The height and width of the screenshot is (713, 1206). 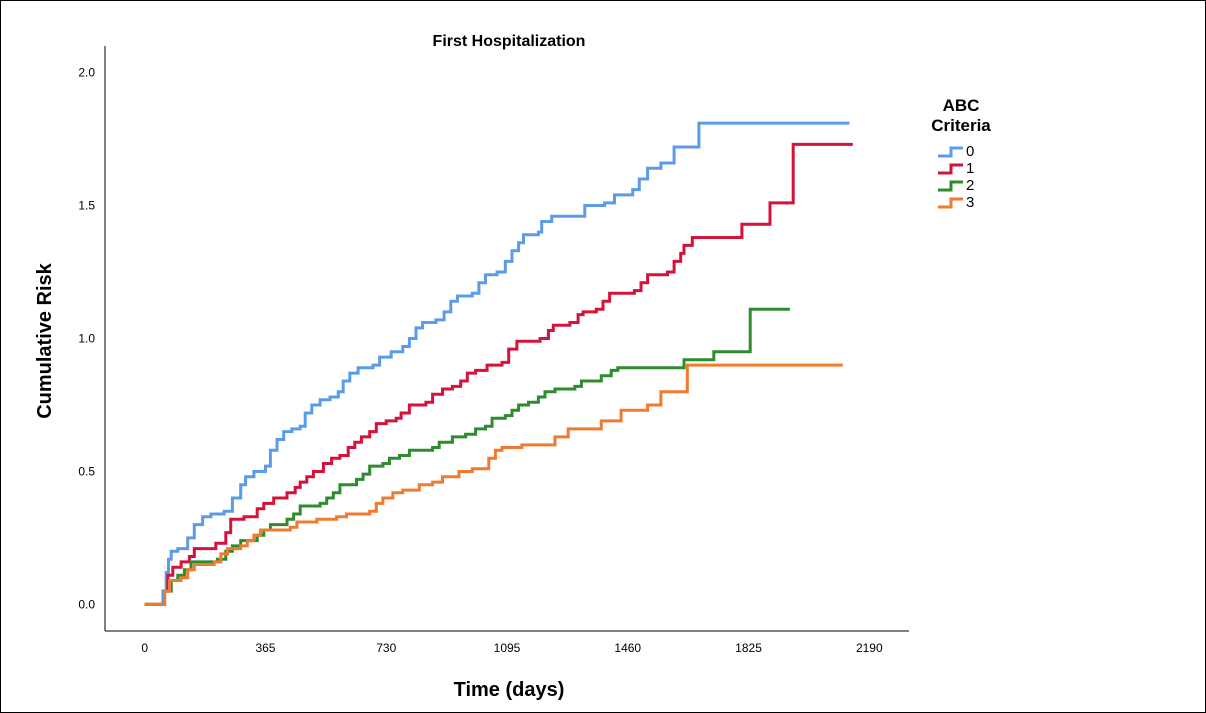 What do you see at coordinates (509, 41) in the screenshot?
I see `chart-title: First Hospitalization` at bounding box center [509, 41].